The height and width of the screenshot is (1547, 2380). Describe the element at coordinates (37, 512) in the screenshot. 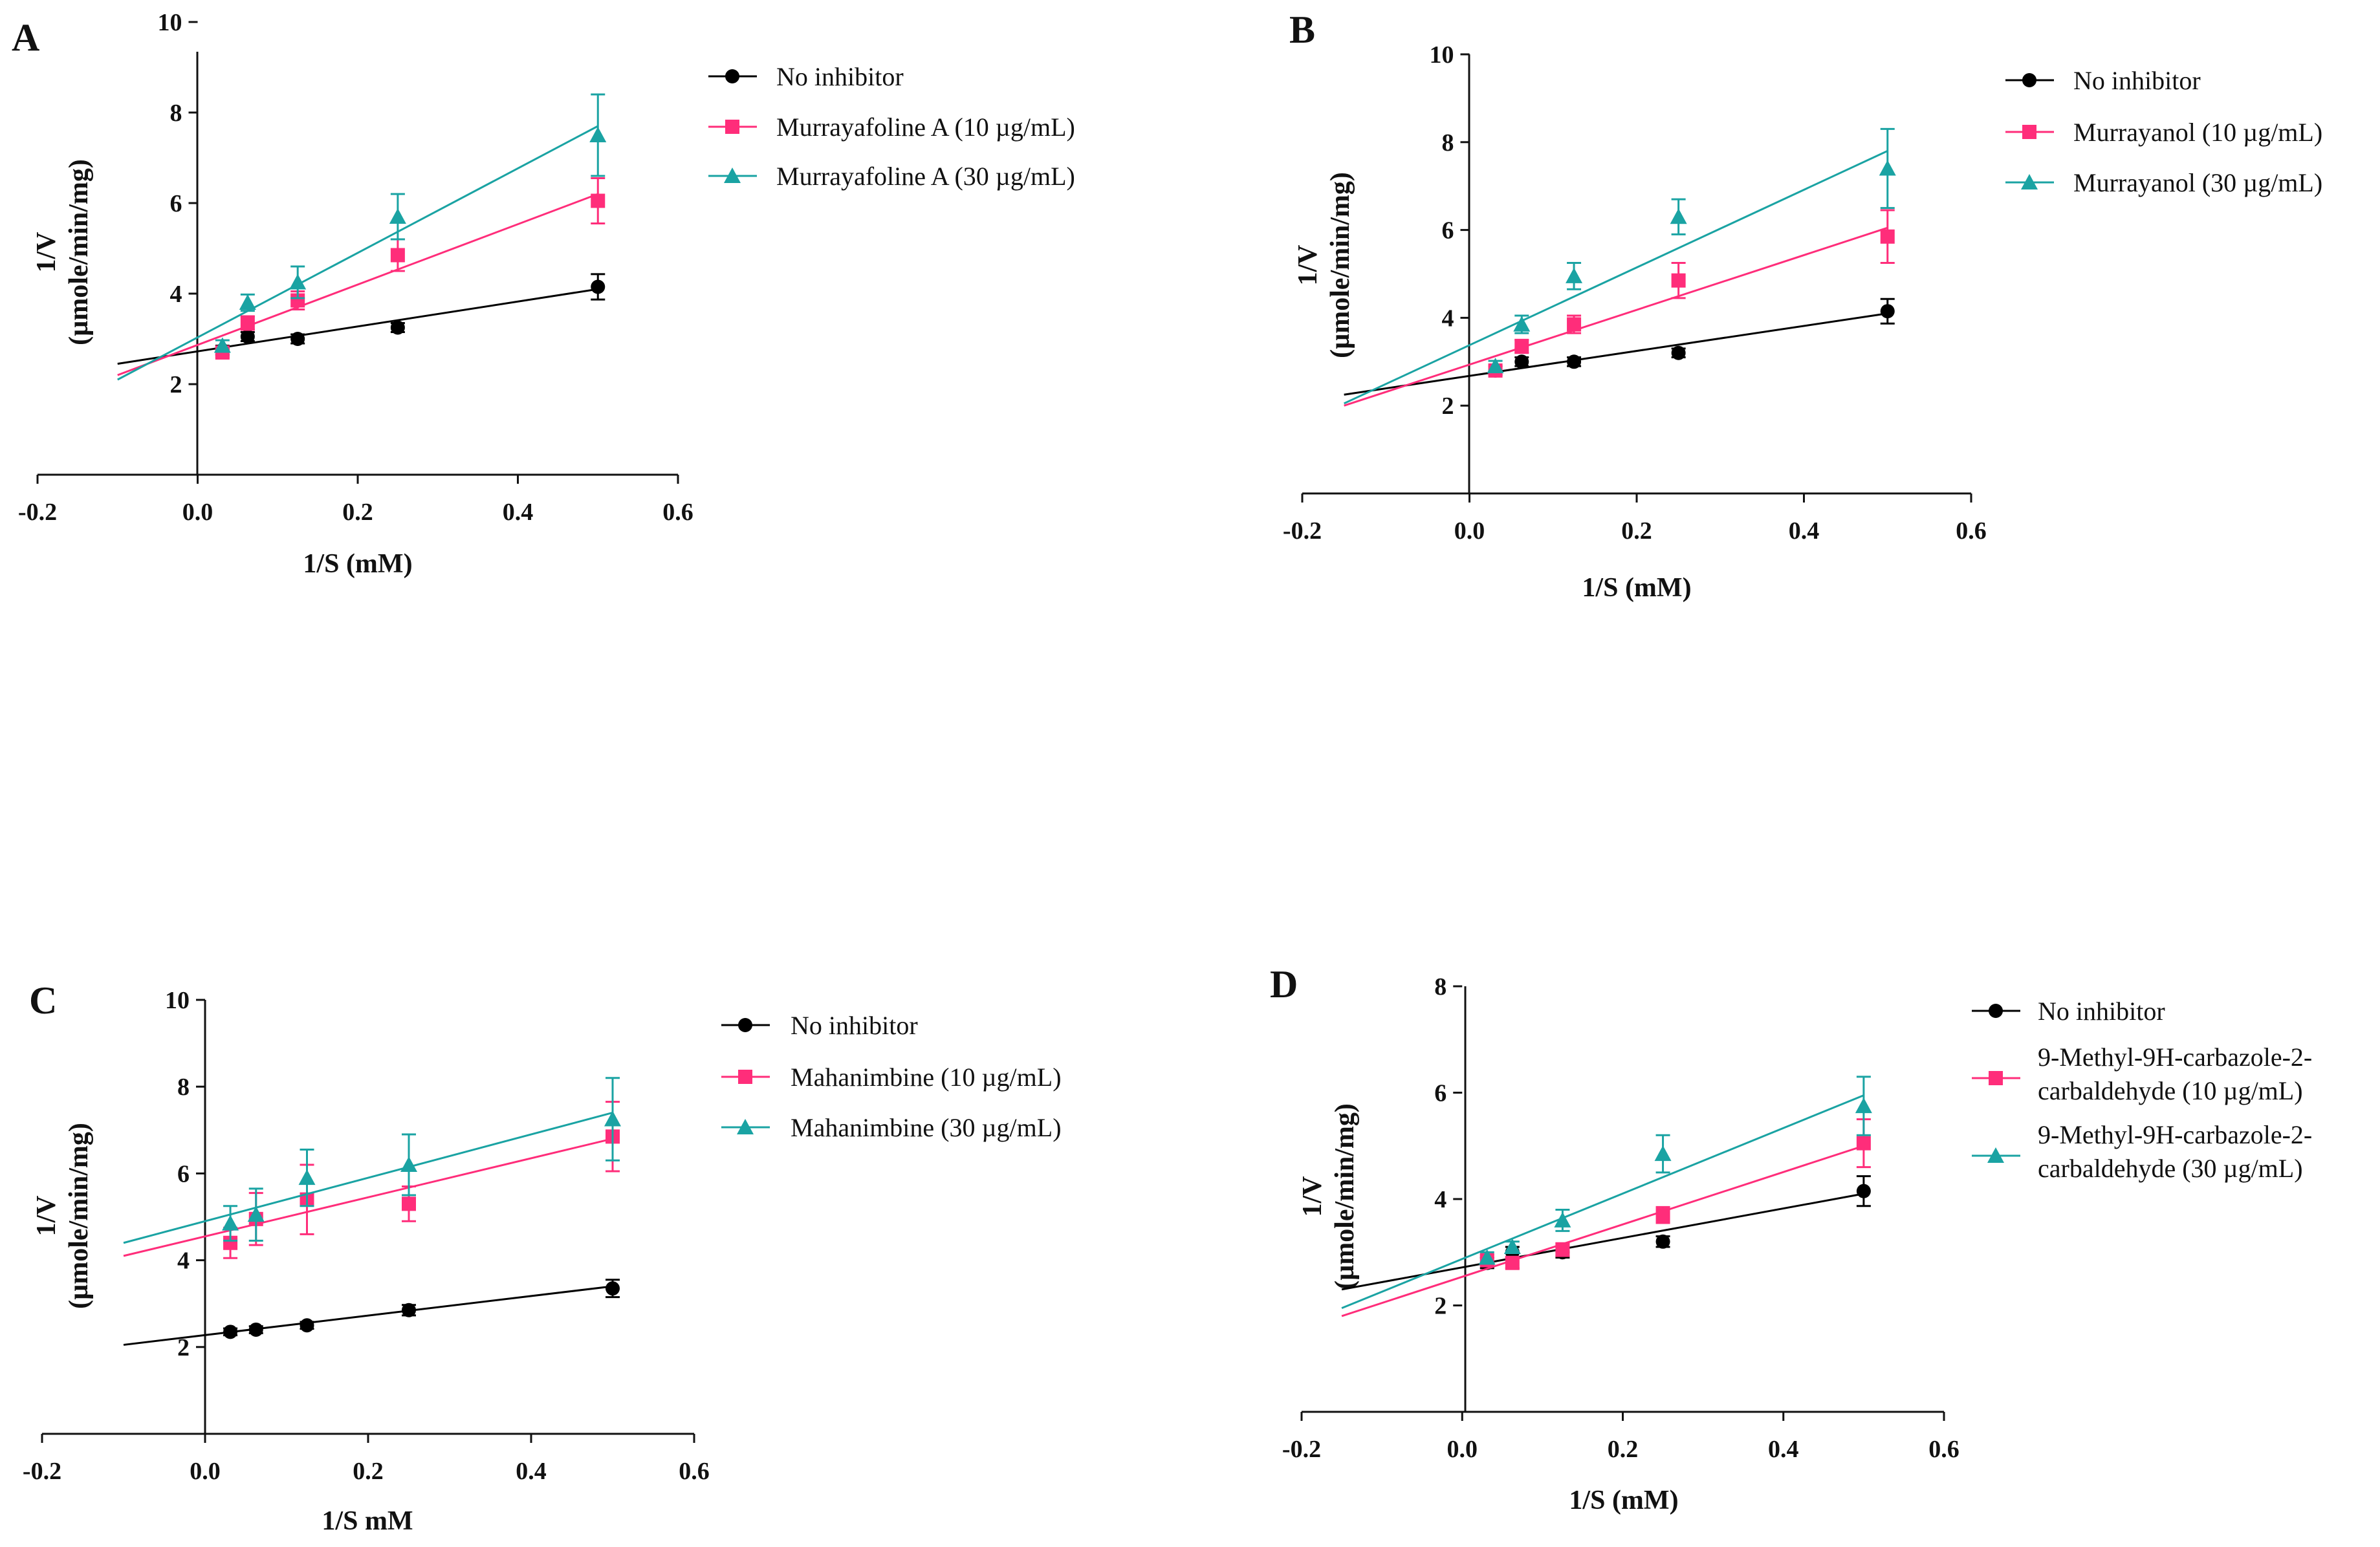

I see `panel-a-x-tick-label: -0.2` at that location.